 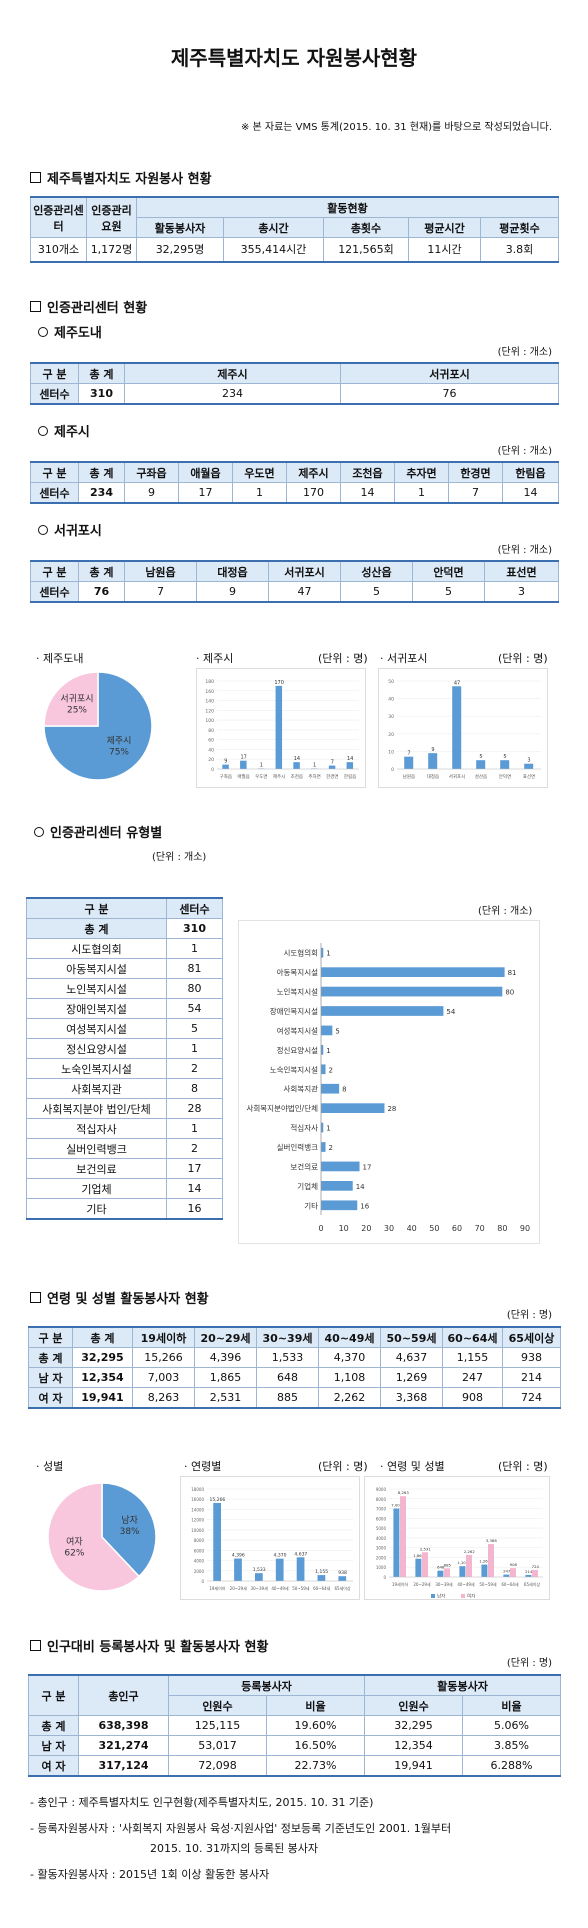 I want to click on table-row: 여 자 317,124 72,098 22.73% 19,941 6.288%, so click(x=295, y=1766).